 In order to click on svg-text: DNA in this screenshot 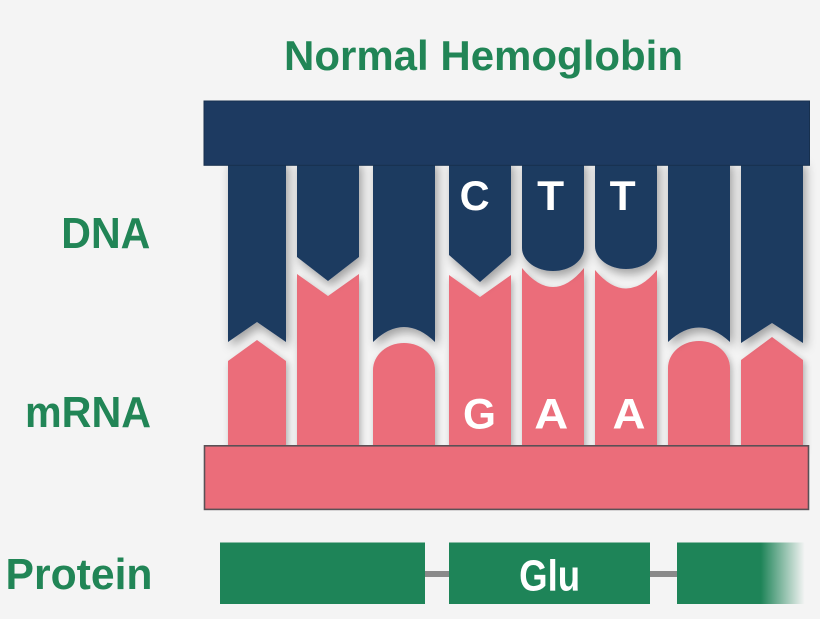, I will do `click(105, 233)`.